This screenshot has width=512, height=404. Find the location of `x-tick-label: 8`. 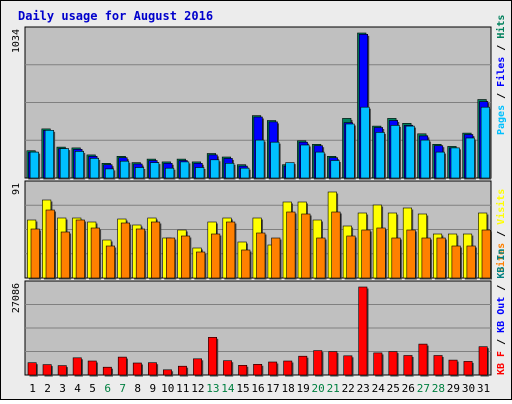

x-tick-label: 8 is located at coordinates (137, 388).